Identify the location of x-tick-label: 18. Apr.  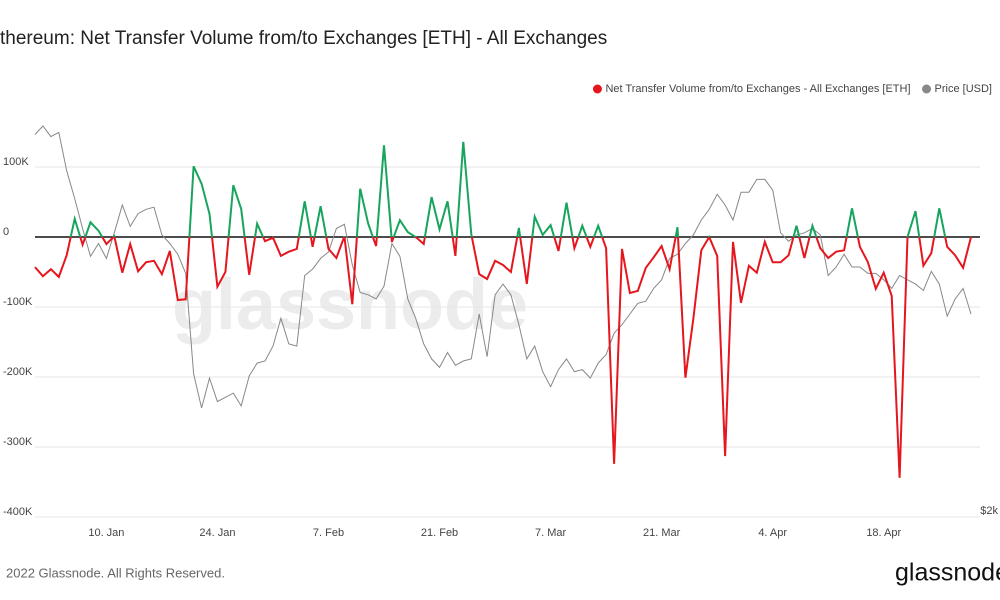
(883, 533).